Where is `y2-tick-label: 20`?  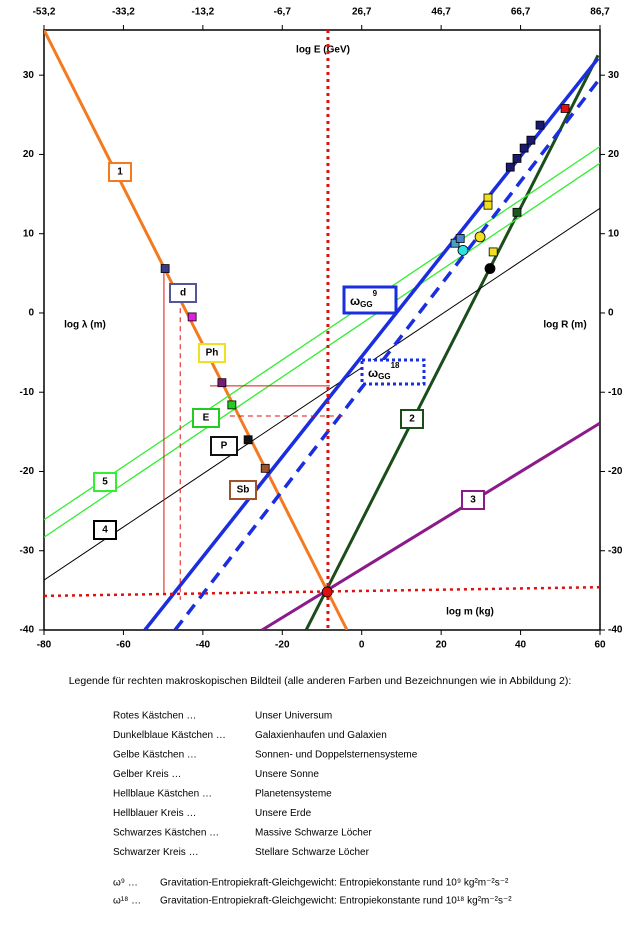
y2-tick-label: 20 is located at coordinates (614, 154).